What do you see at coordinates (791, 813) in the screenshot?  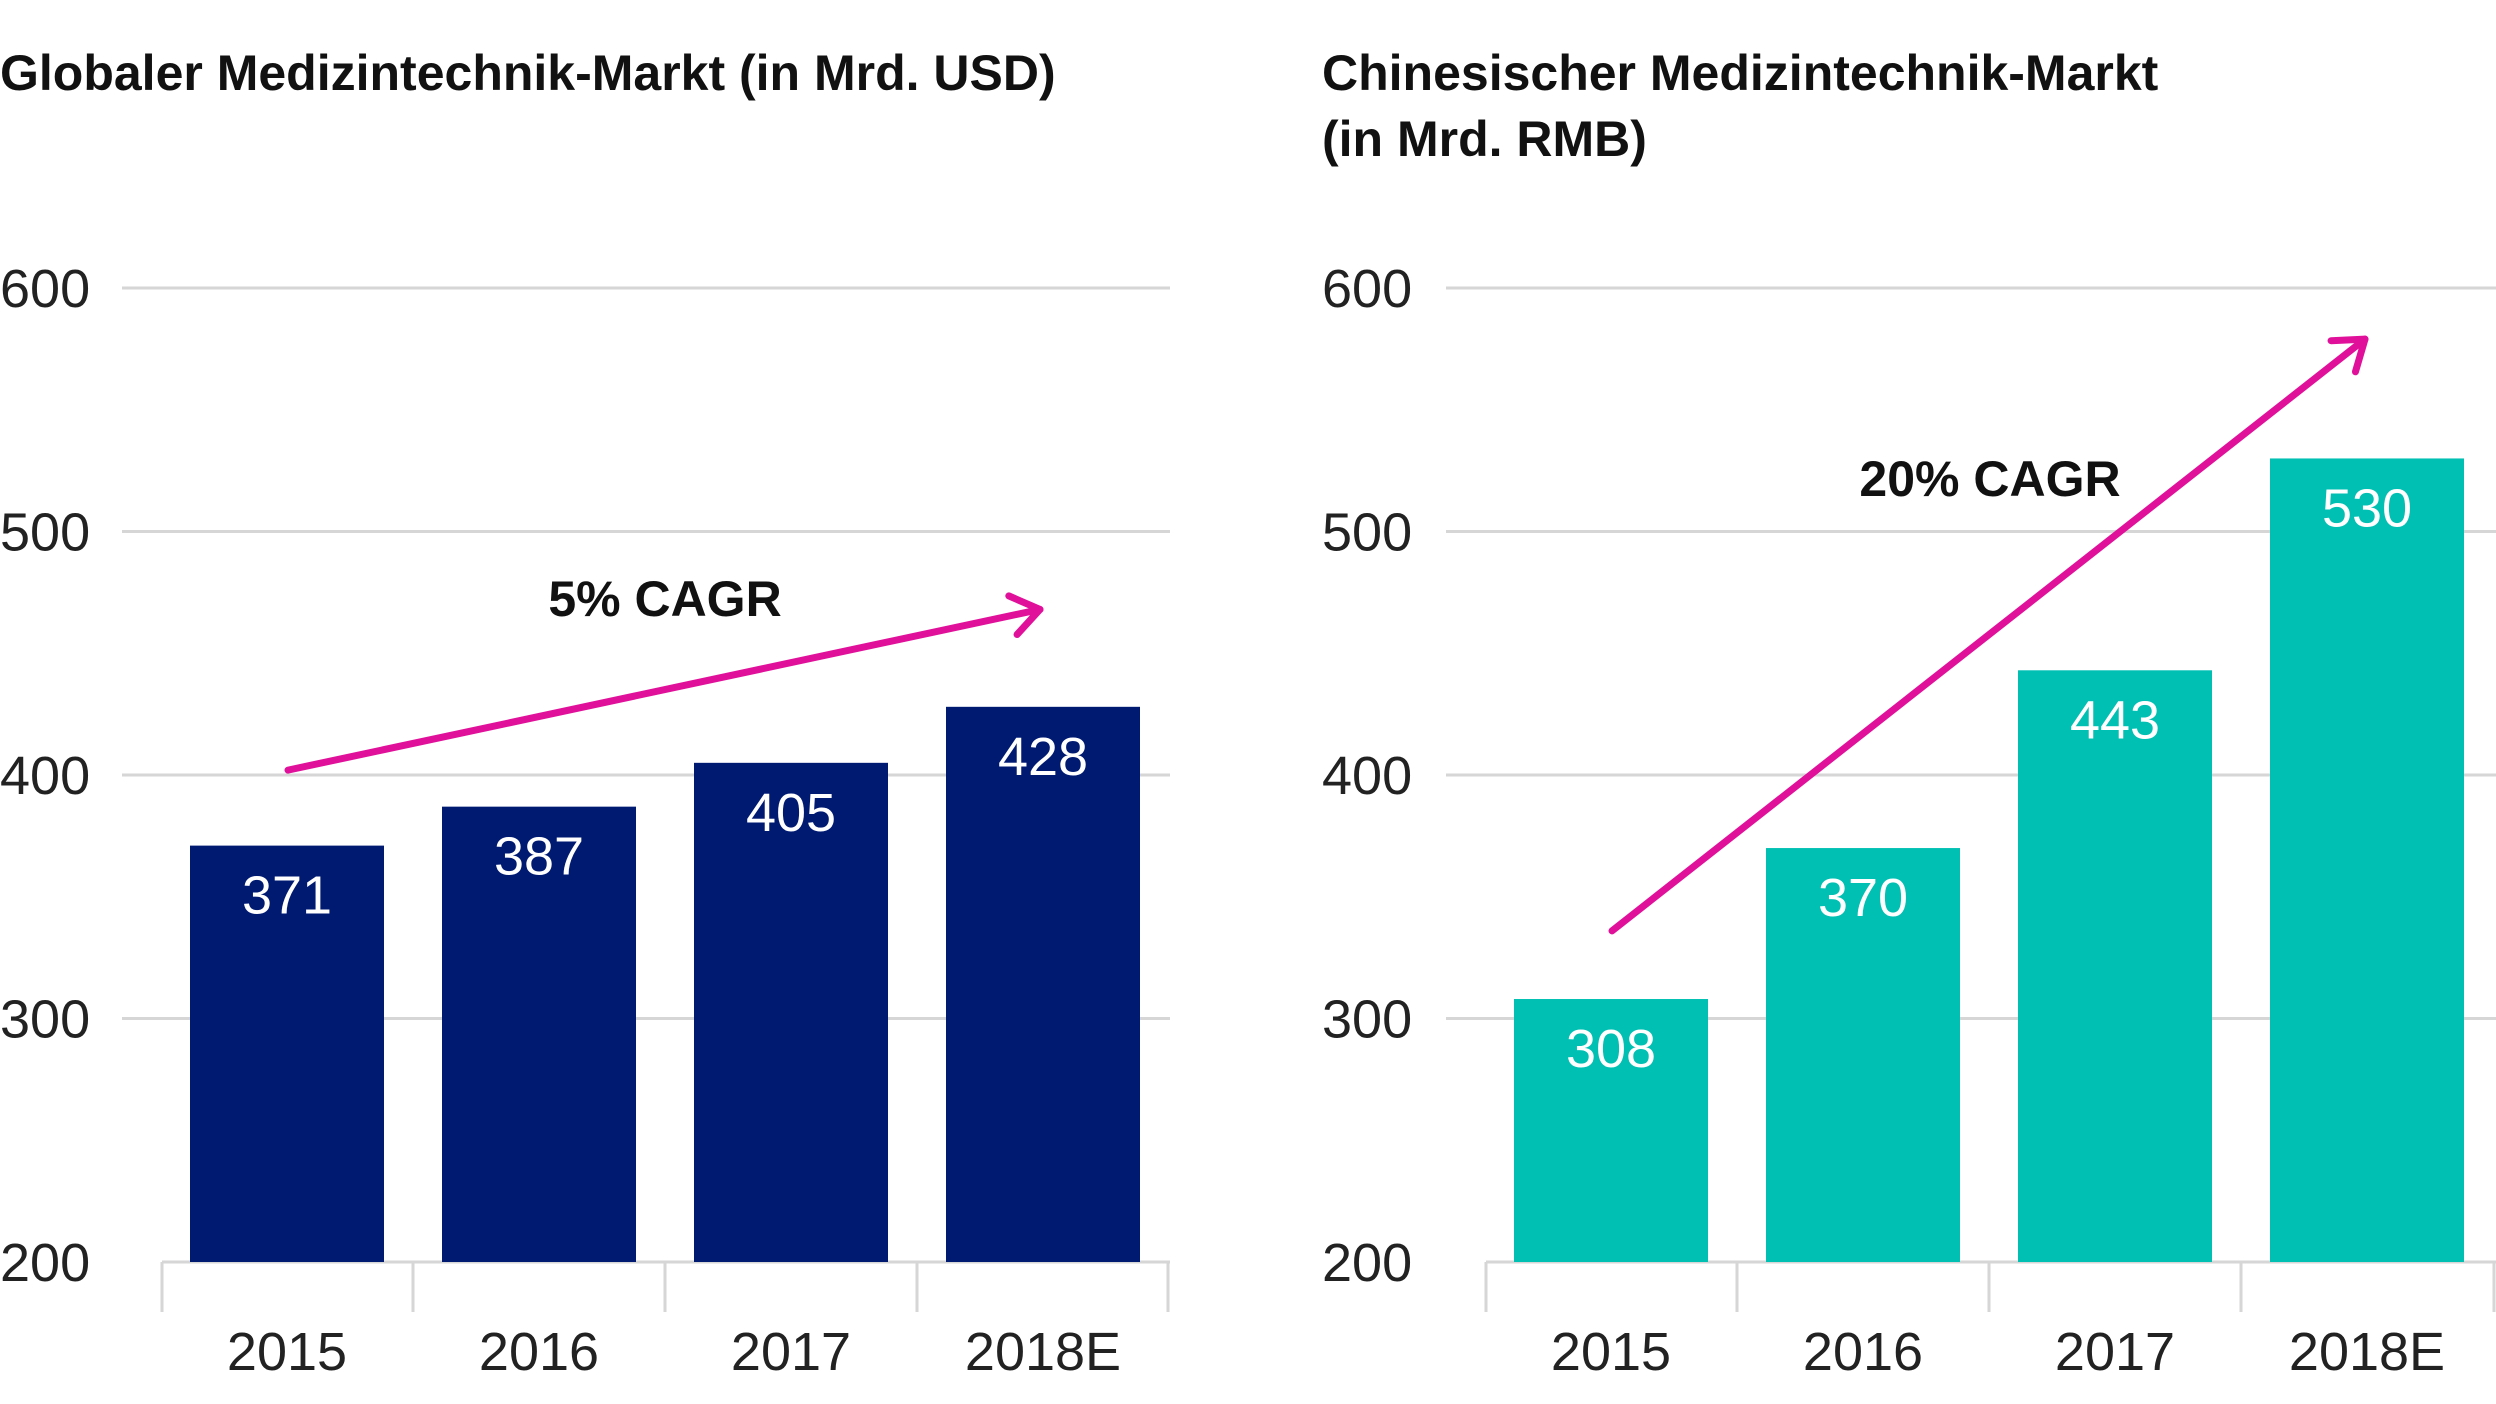 I see `value-label-2017: 405` at bounding box center [791, 813].